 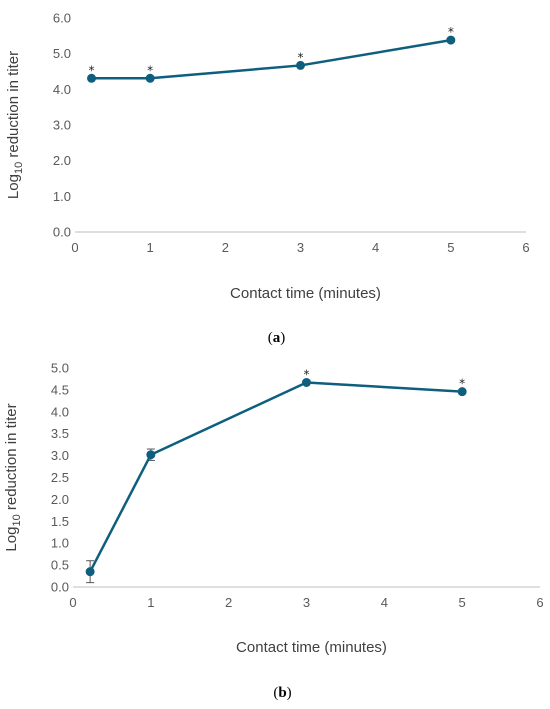 What do you see at coordinates (282, 693) in the screenshot?
I see `panel-caption: (b)` at bounding box center [282, 693].